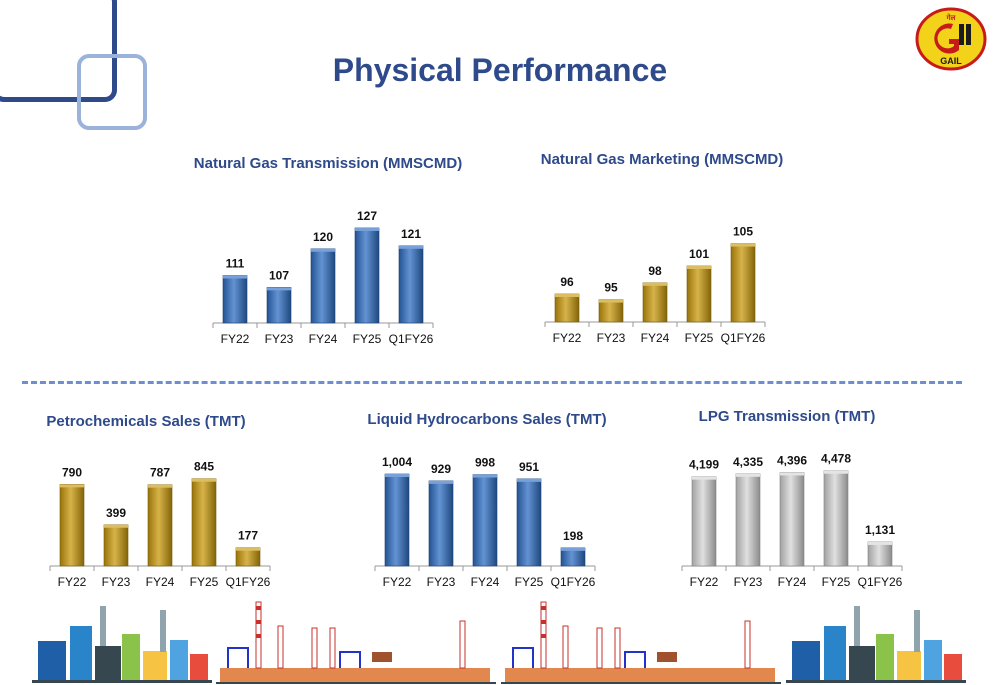 This screenshot has width=1000, height=685. What do you see at coordinates (146, 421) in the screenshot?
I see `chart-title-petrochemicals: Petrochemicals Sales (TMT)` at bounding box center [146, 421].